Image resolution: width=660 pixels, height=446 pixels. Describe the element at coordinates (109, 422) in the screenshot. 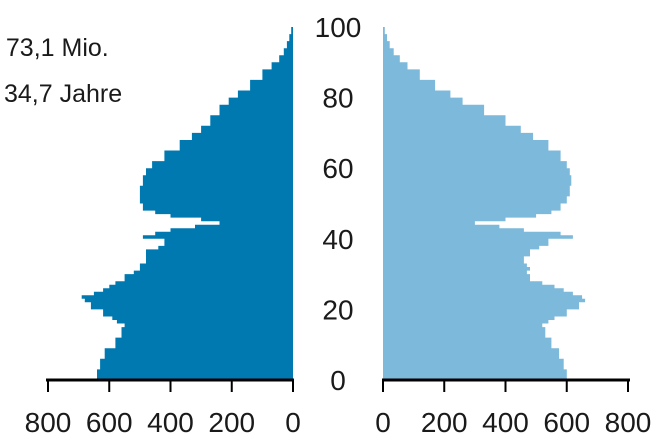

I see `left-x-tick-label: 600` at that location.